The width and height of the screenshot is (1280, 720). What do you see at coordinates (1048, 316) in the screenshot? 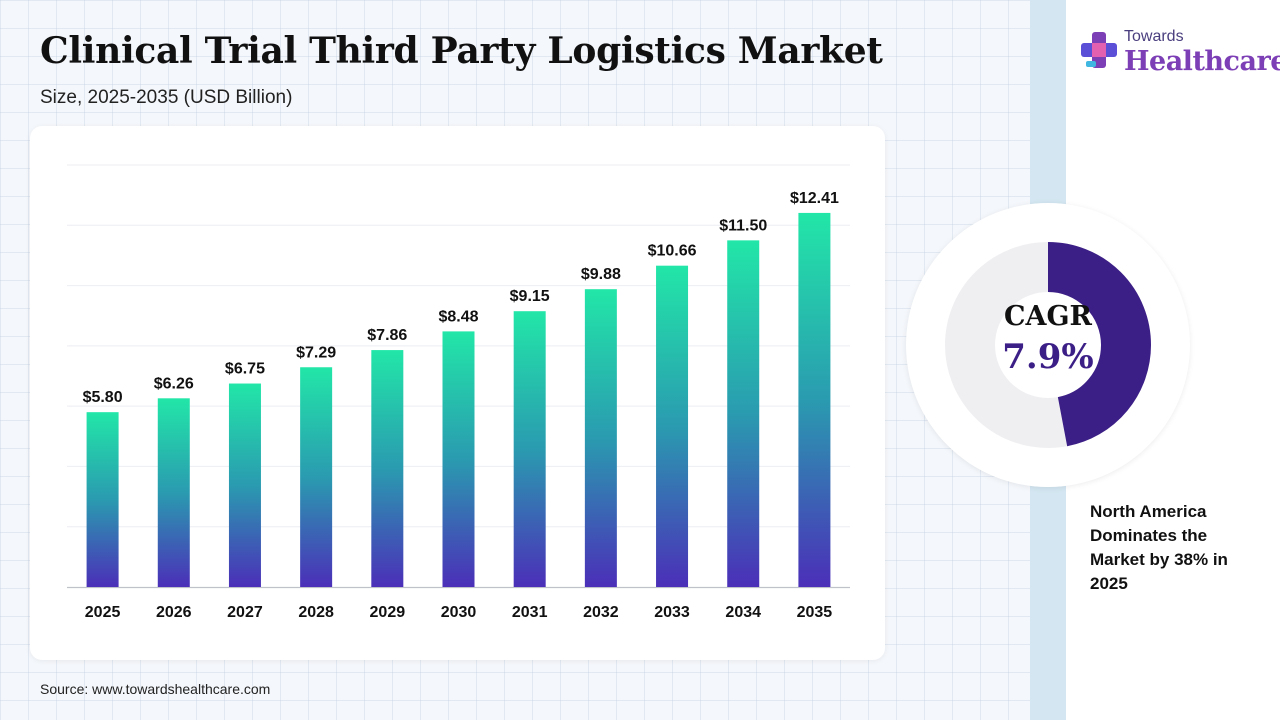
I see `cagr-label: CAGR` at bounding box center [1048, 316].